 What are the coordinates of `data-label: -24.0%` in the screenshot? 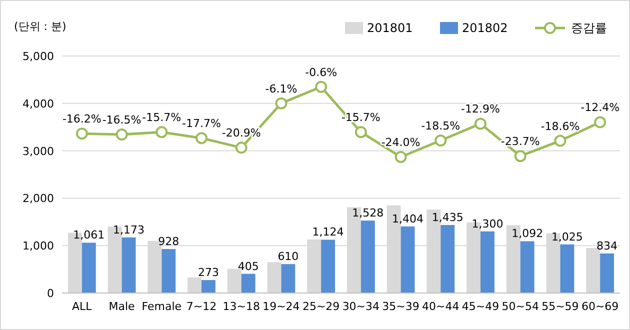 It's located at (400, 142).